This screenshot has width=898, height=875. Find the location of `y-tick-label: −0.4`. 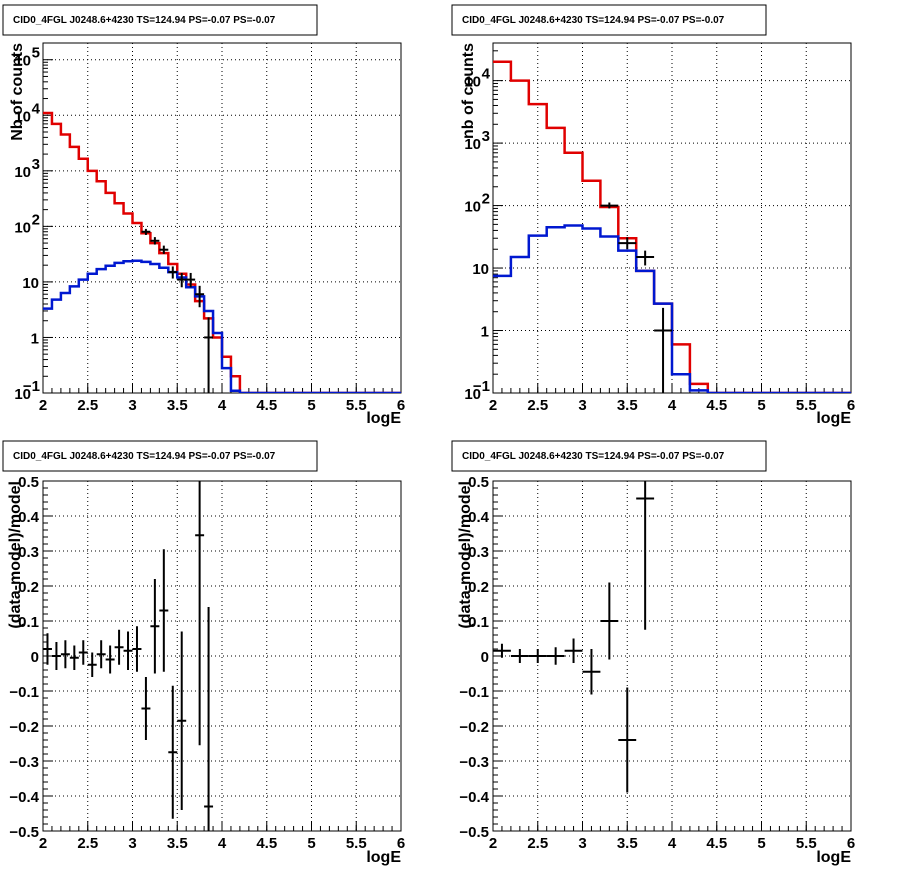

y-tick-label: −0.4 is located at coordinates (24, 797).